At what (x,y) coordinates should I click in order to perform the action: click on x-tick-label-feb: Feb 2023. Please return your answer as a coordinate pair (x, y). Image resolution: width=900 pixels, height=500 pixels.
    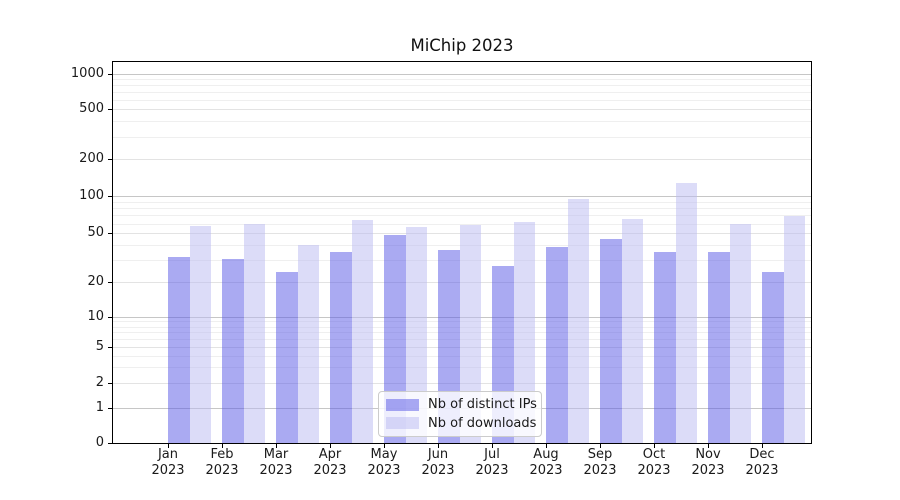
    Looking at the image, I should click on (222, 462).